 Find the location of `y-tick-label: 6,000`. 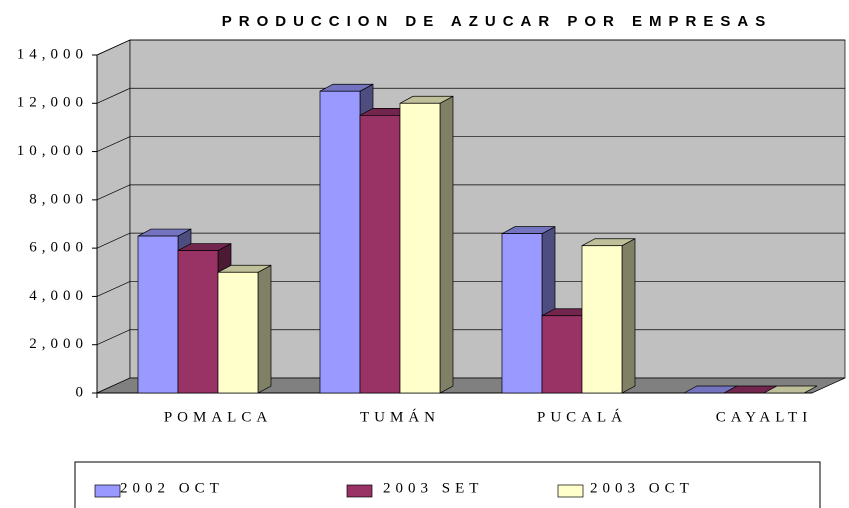

y-tick-label: 6,000 is located at coordinates (58, 248).